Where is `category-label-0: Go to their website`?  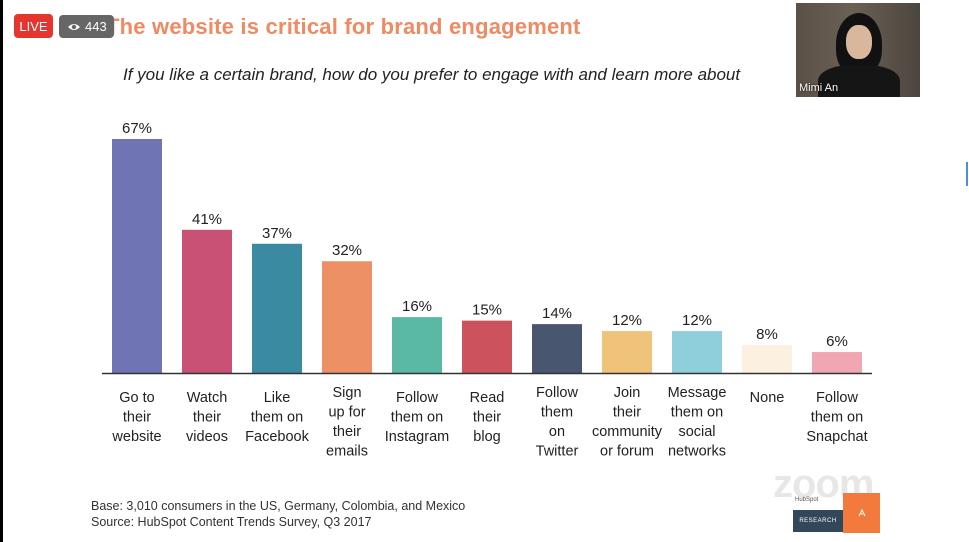 category-label-0: Go to their website is located at coordinates (136, 417).